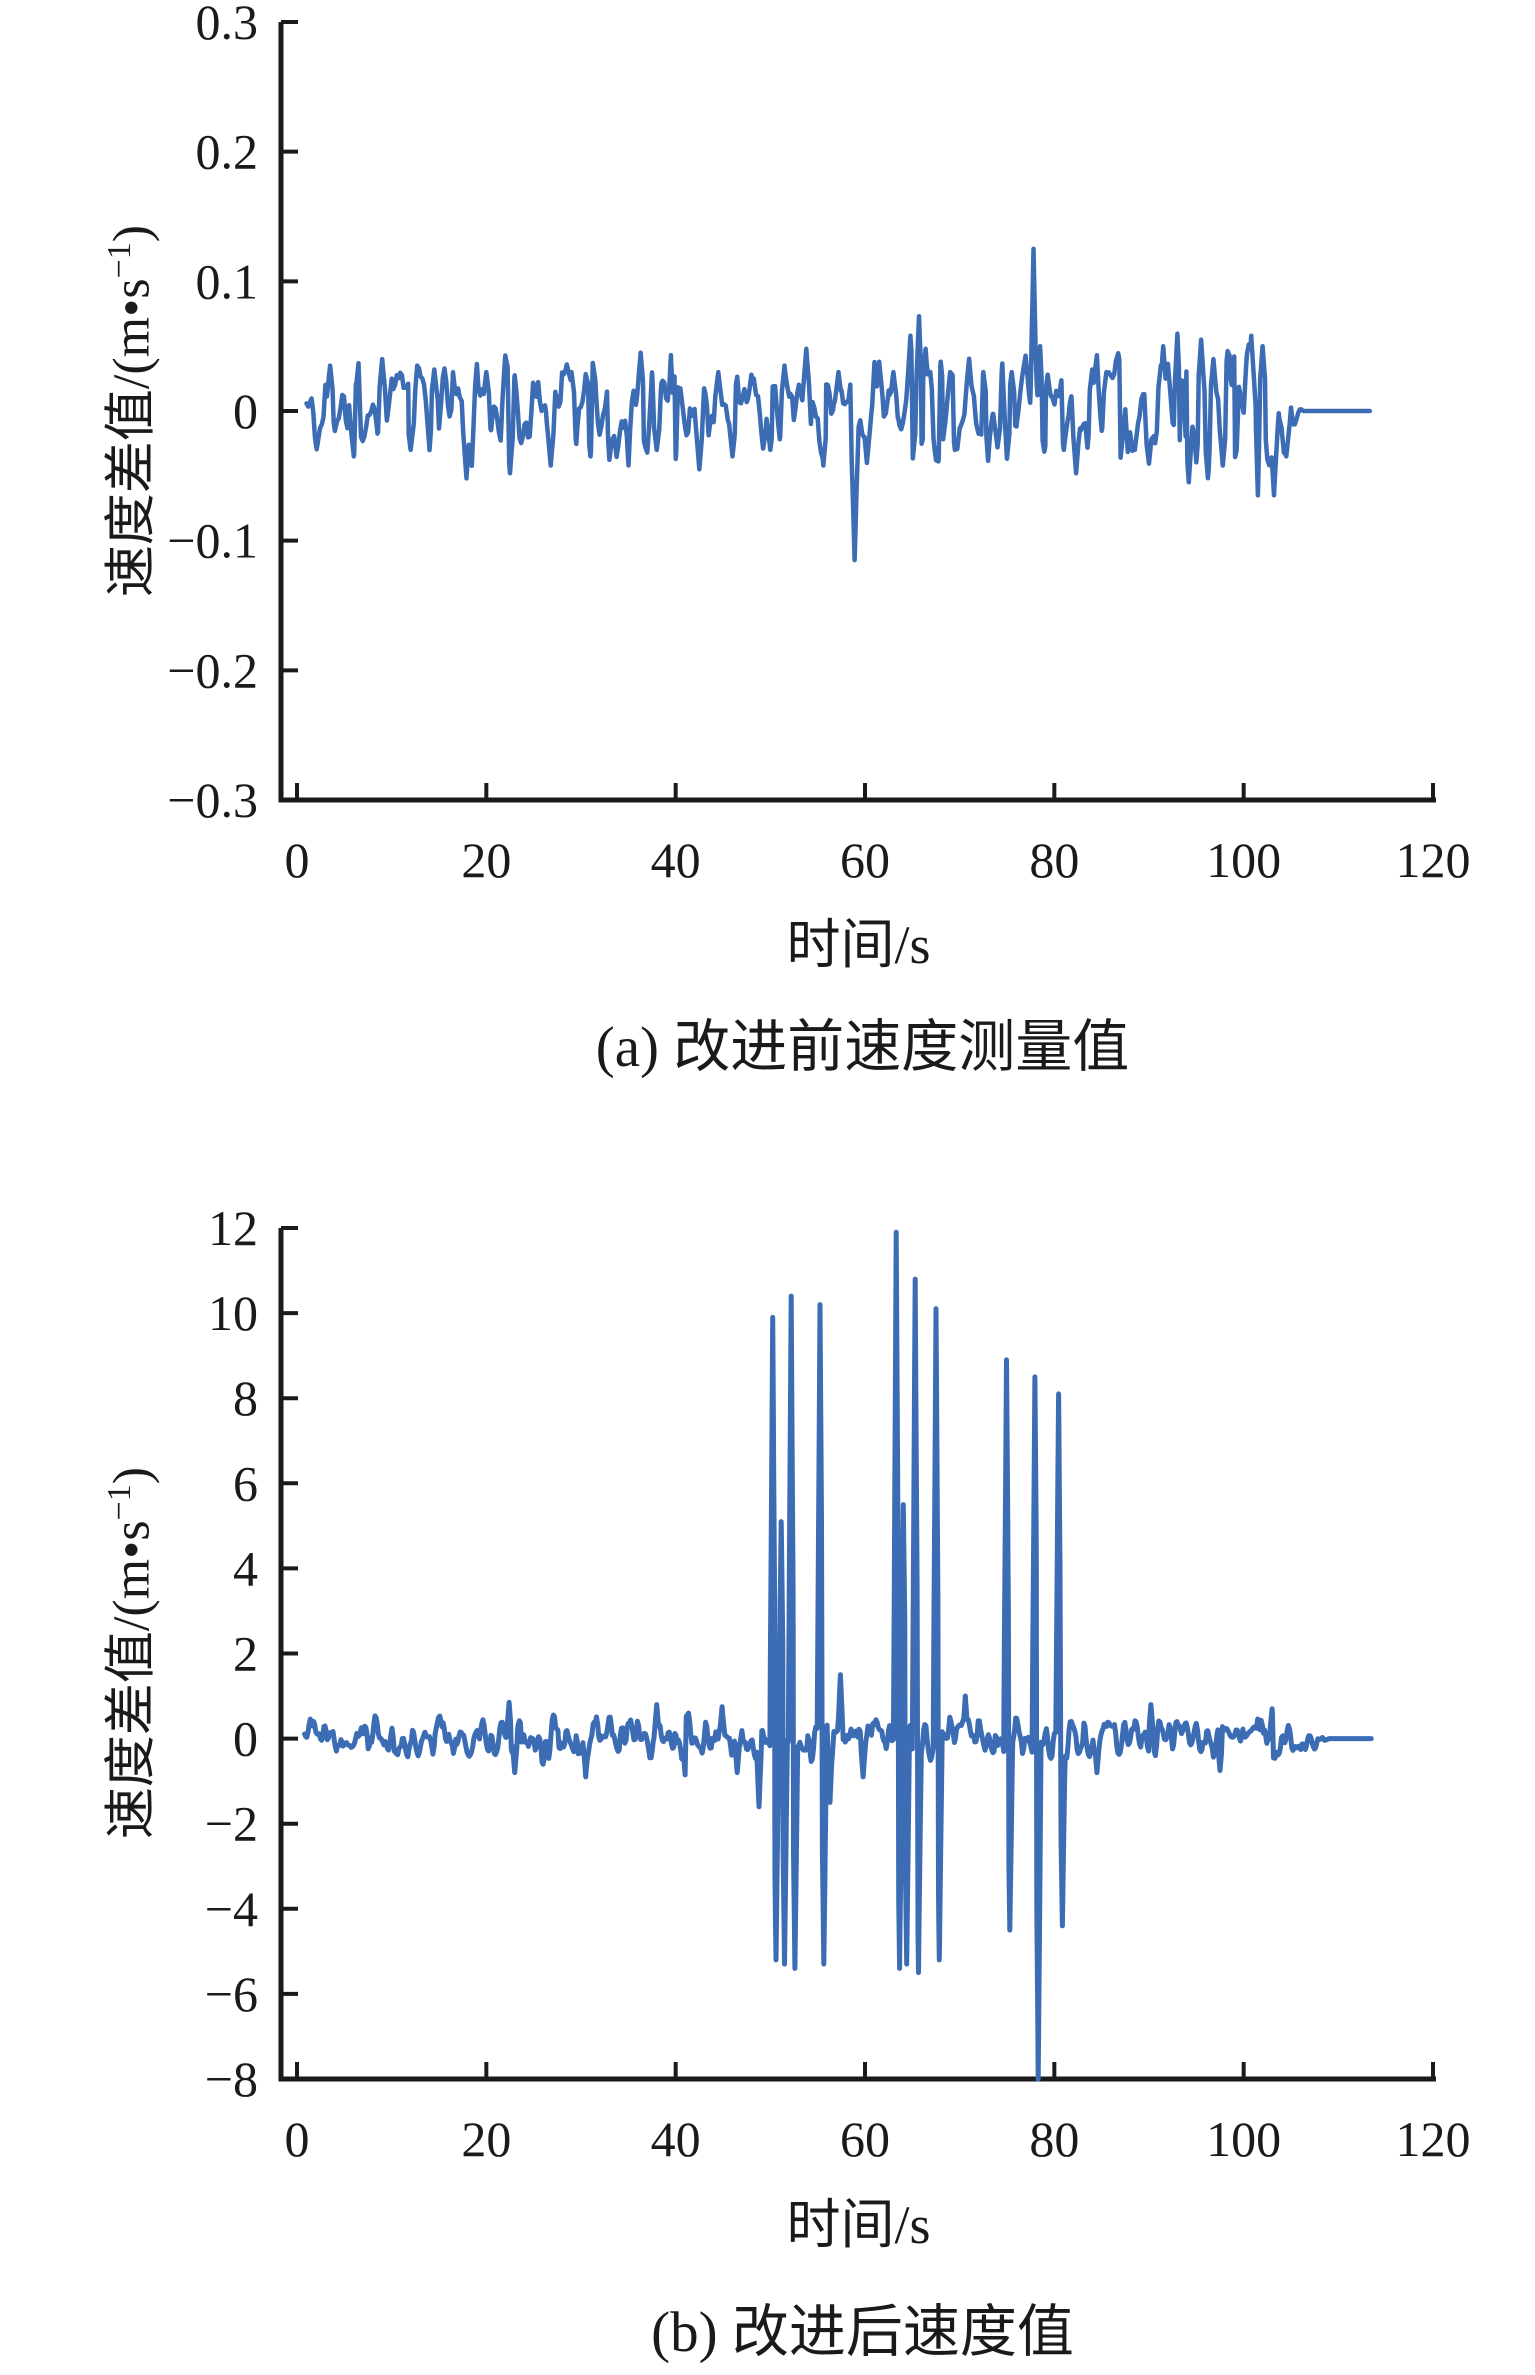 Image resolution: width=1535 pixels, height=2375 pixels. Describe the element at coordinates (676, 860) in the screenshot. I see `x-tick-label-a: 40` at that location.